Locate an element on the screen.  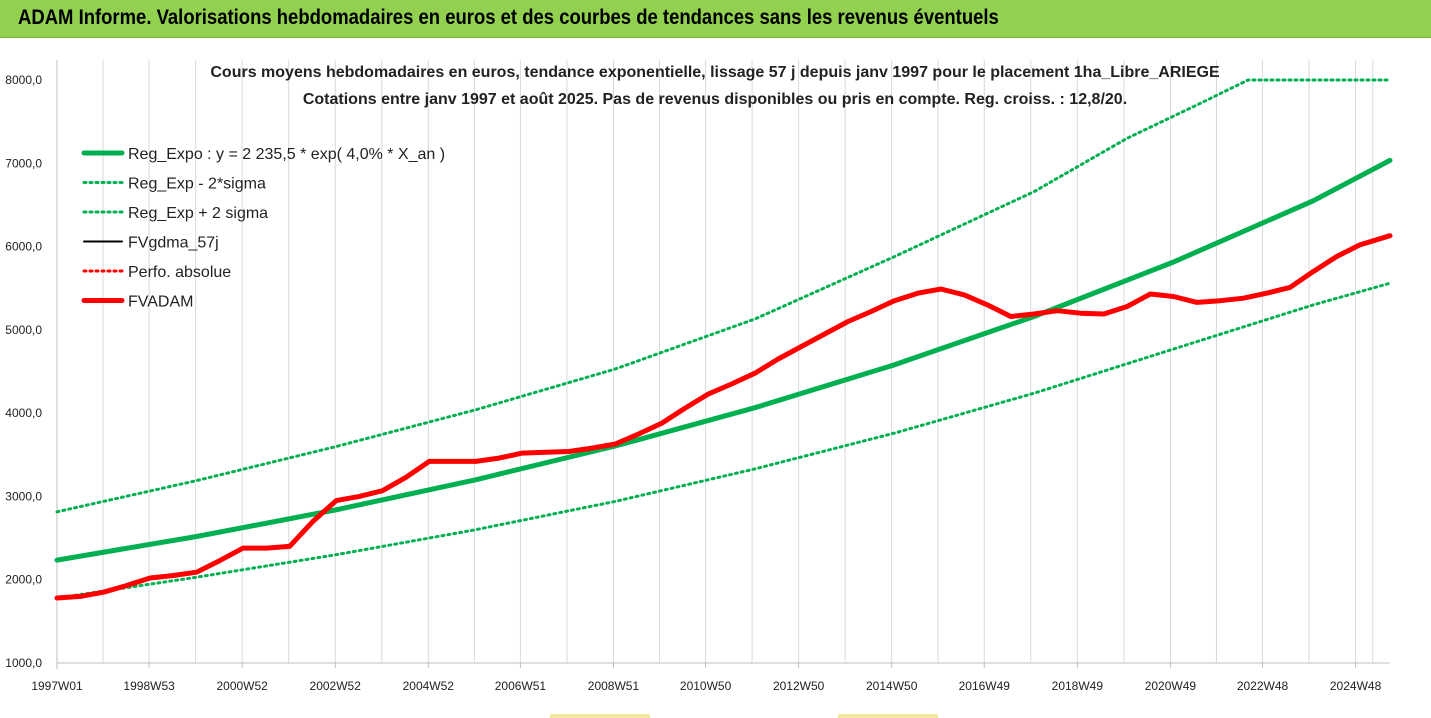
y-tick-label: 2000,0 is located at coordinates (23, 580).